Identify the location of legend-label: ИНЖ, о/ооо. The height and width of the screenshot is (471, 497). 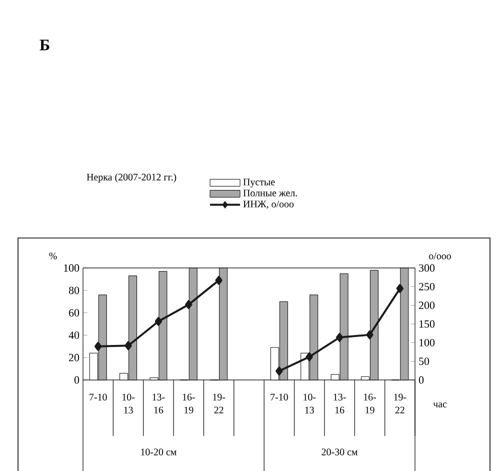
(268, 204).